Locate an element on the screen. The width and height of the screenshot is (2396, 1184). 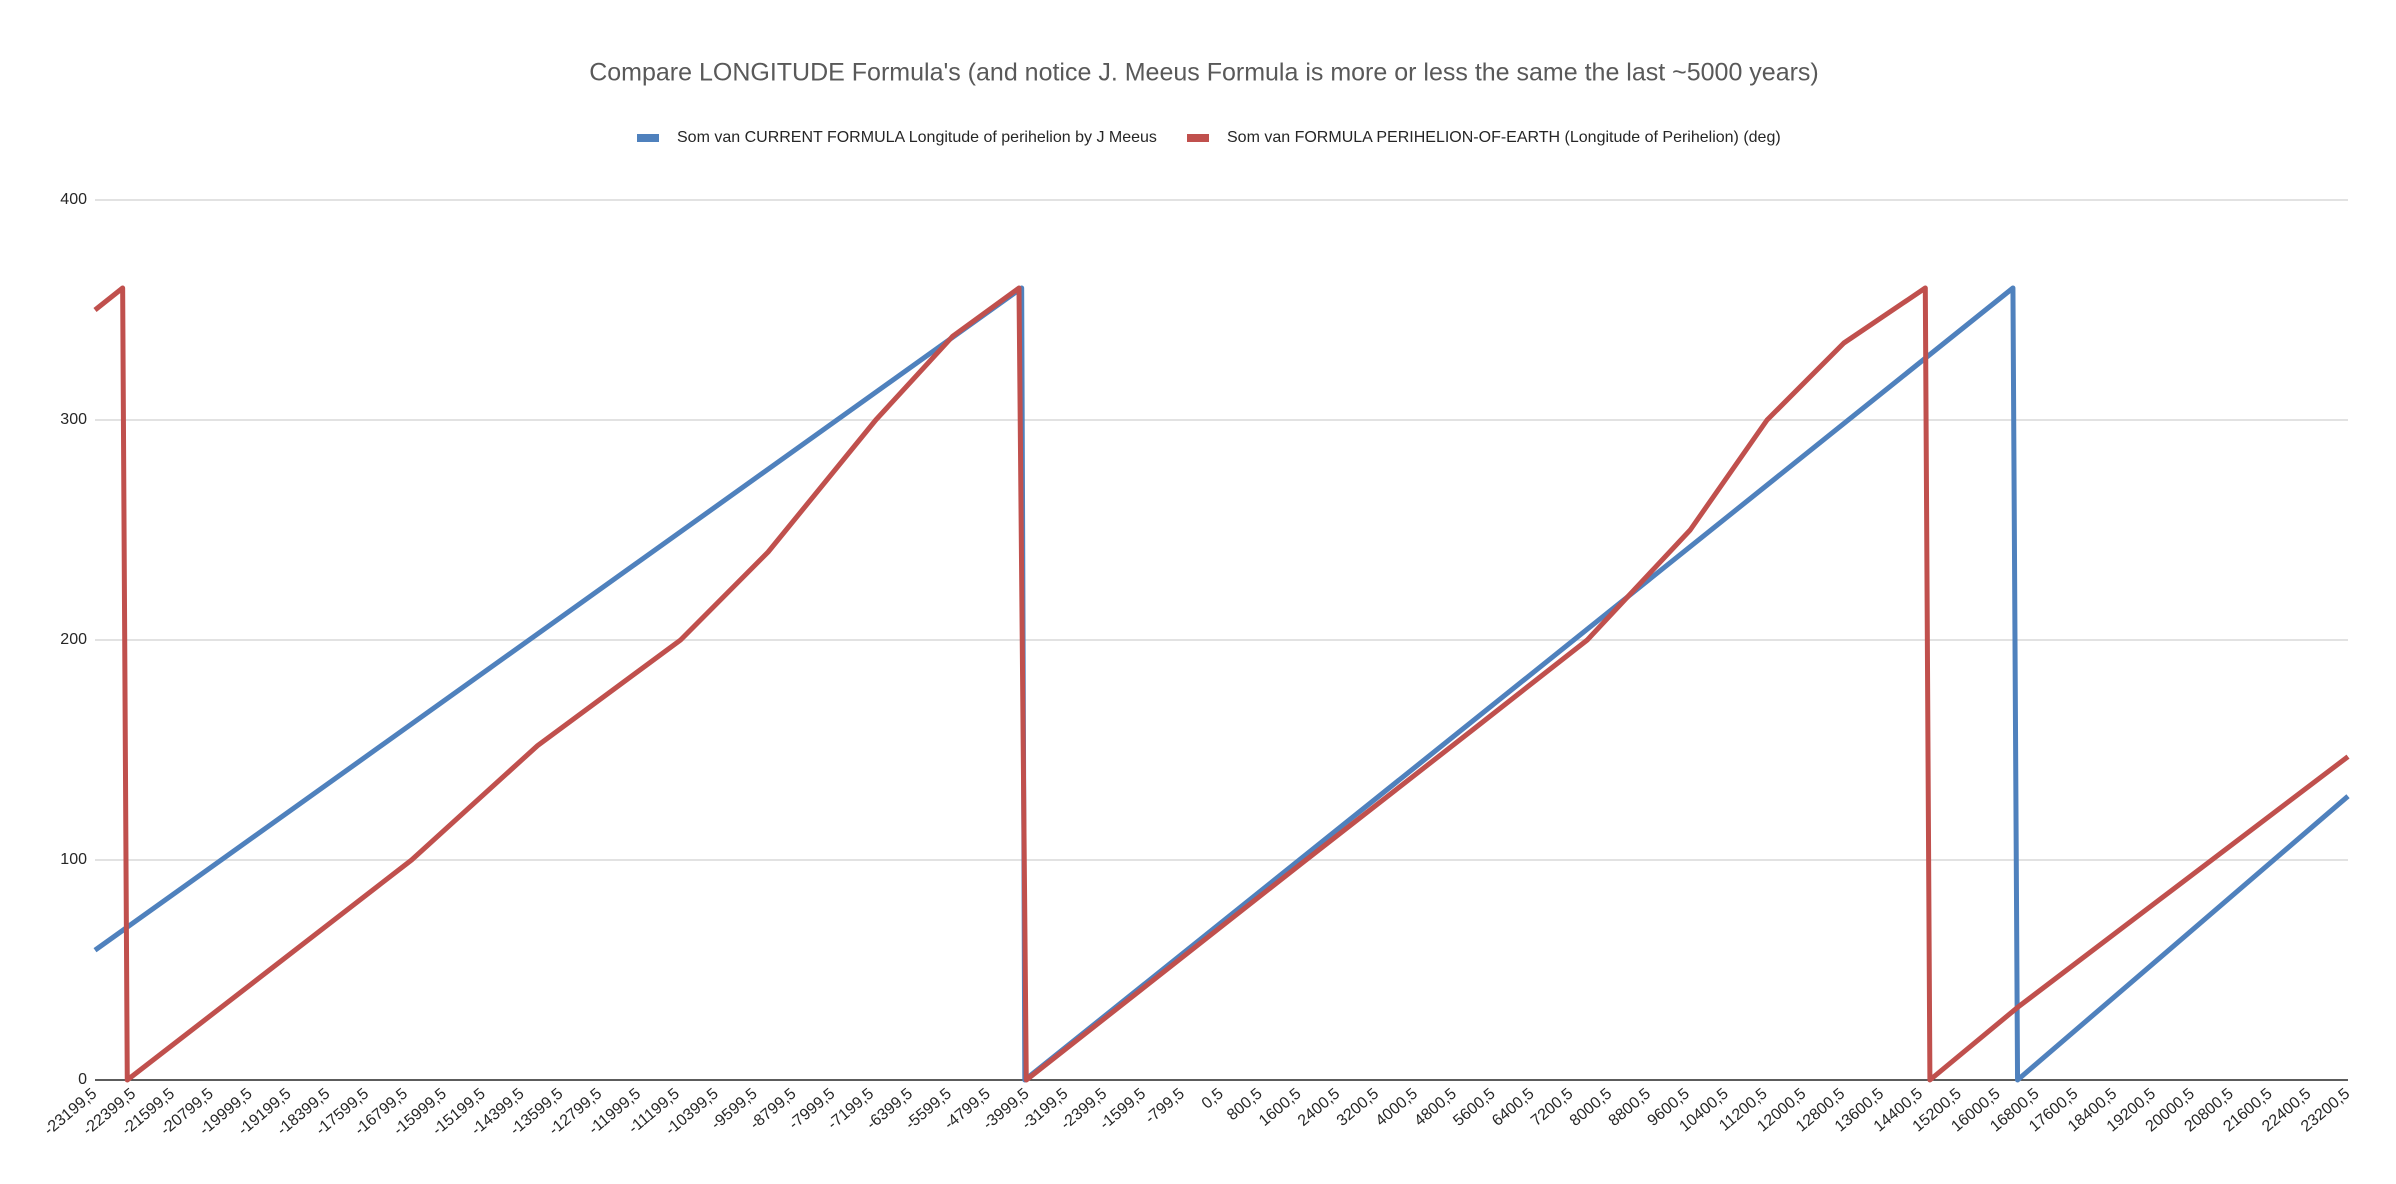
y-tick-label: 300 is located at coordinates (73, 419).